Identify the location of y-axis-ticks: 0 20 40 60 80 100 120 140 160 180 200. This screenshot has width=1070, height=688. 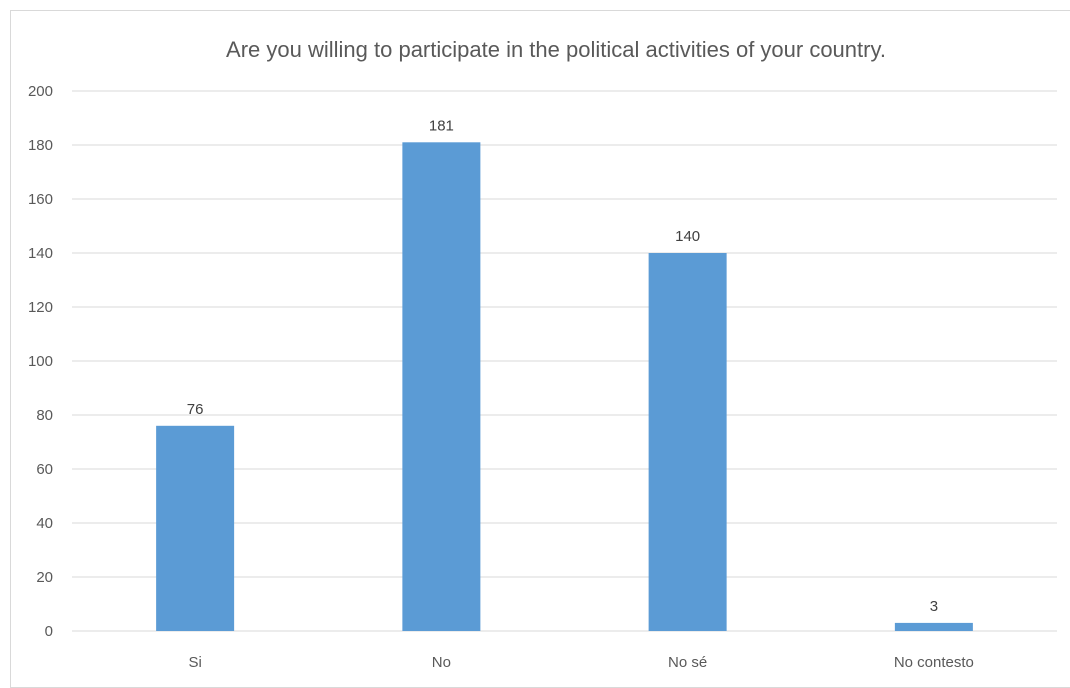
(40, 361).